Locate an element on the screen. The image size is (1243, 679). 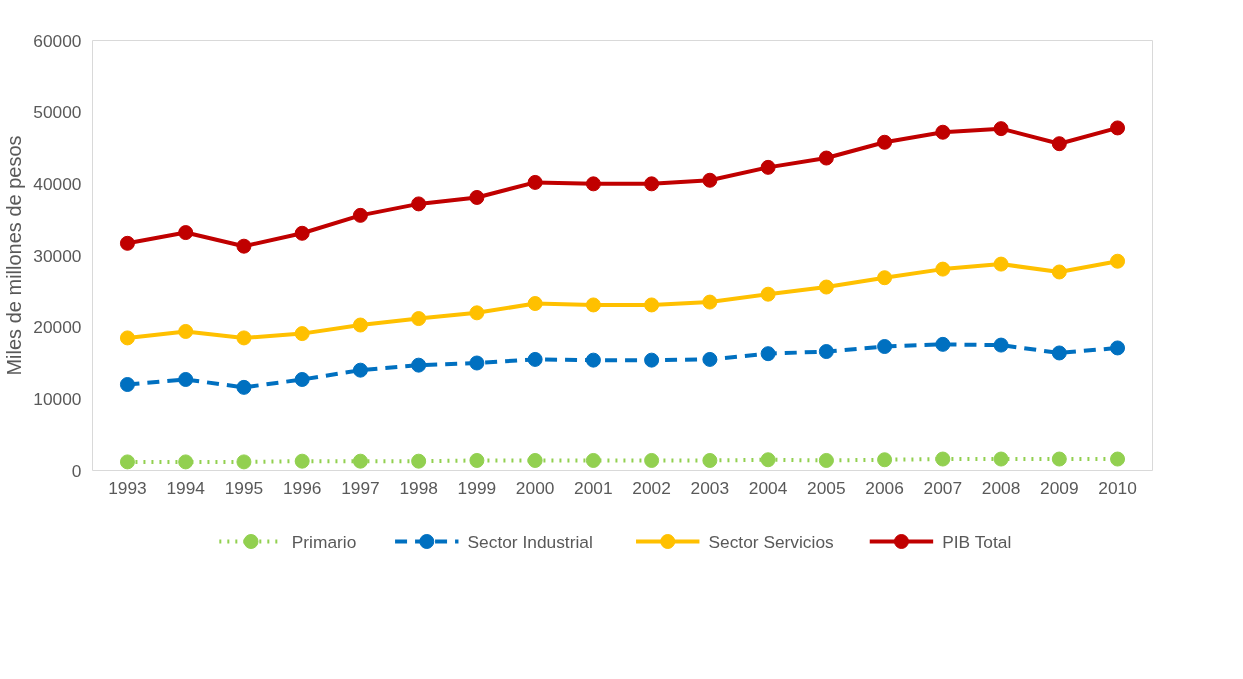
x-tick-label: 2002 is located at coordinates (651, 487).